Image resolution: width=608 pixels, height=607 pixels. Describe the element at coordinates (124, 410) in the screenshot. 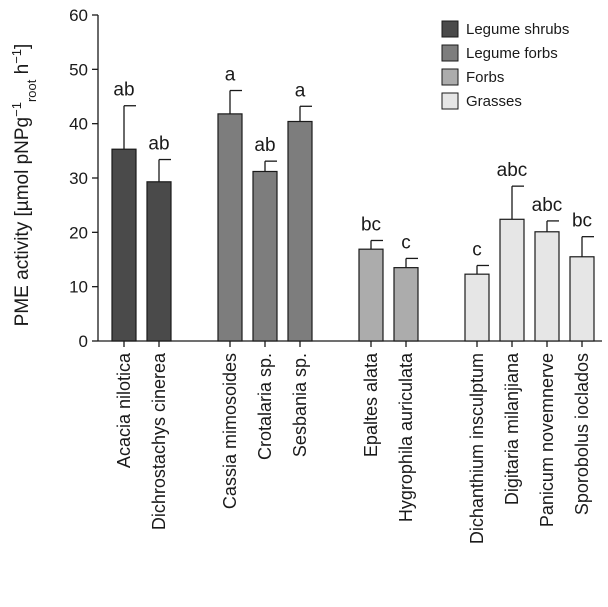

I see `category-label: Acacia nilotica` at that location.